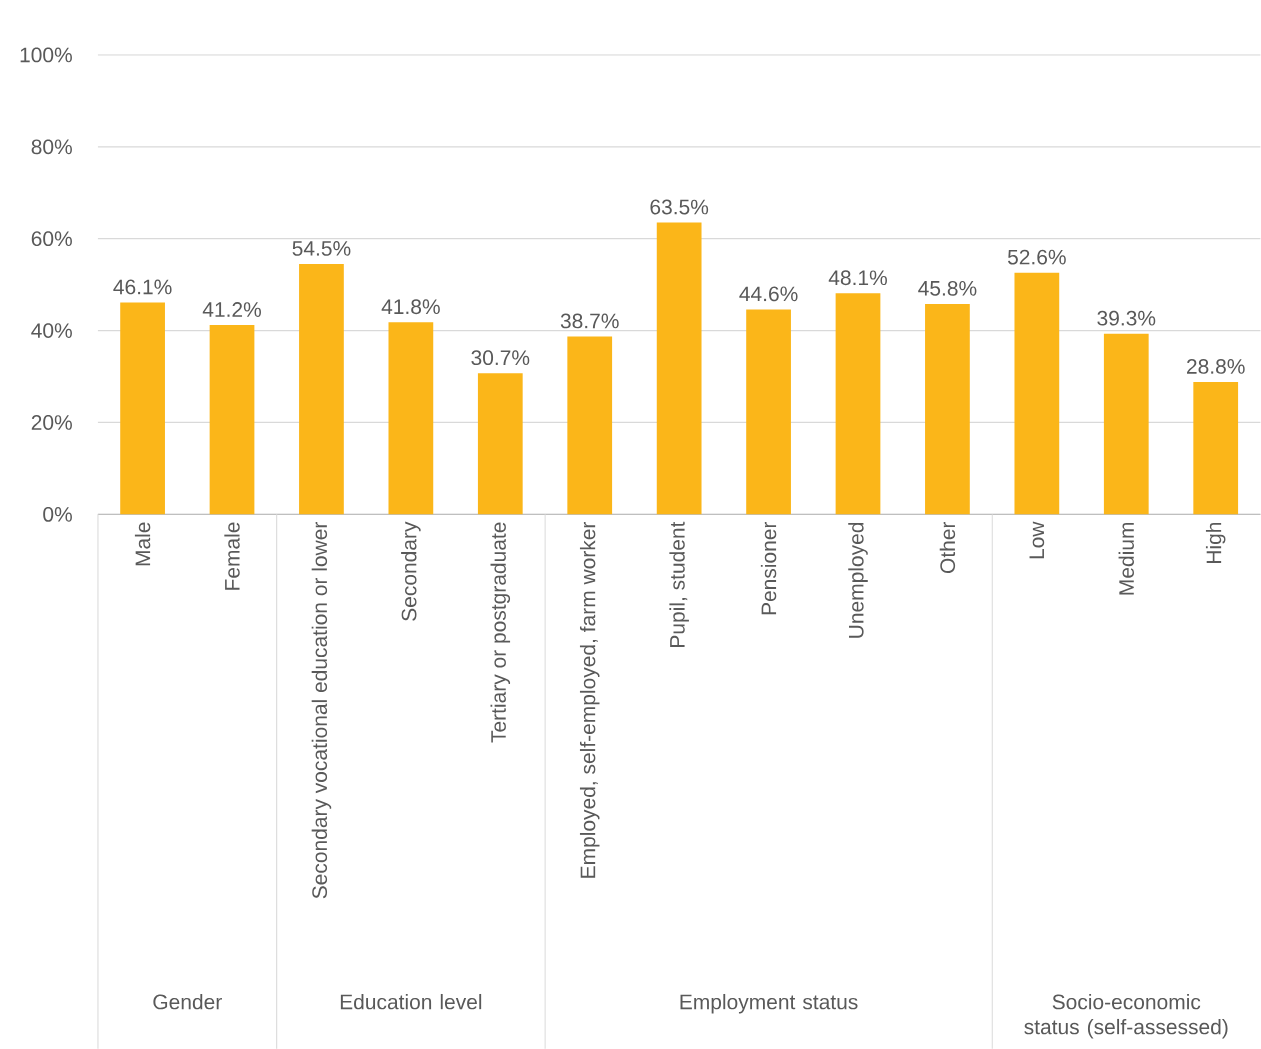  I want to click on y-tick-label: 60%, so click(51, 238).